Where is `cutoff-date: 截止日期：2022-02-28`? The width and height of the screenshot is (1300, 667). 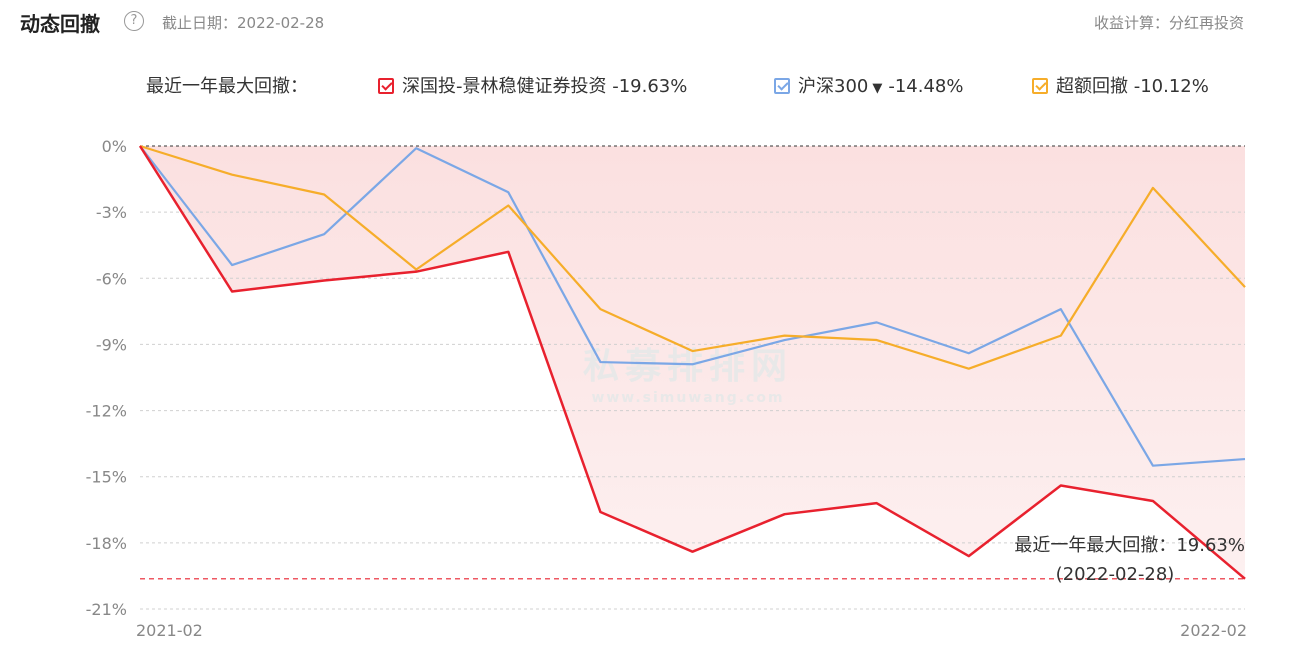
cutoff-date: 截止日期：2022-02-28 is located at coordinates (243, 23).